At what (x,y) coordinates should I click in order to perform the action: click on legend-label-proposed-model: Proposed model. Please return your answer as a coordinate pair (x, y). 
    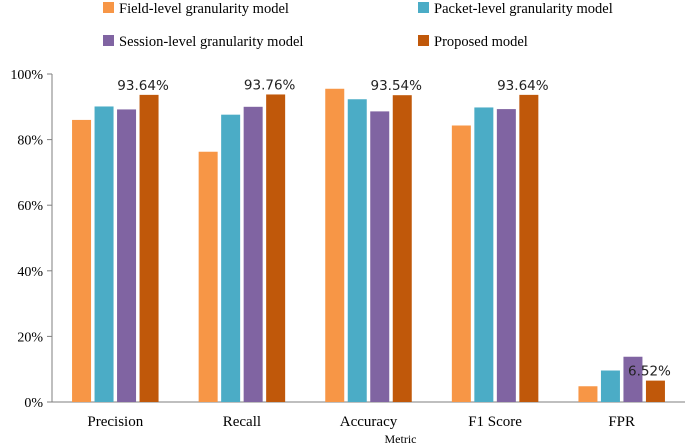
    Looking at the image, I should click on (481, 42).